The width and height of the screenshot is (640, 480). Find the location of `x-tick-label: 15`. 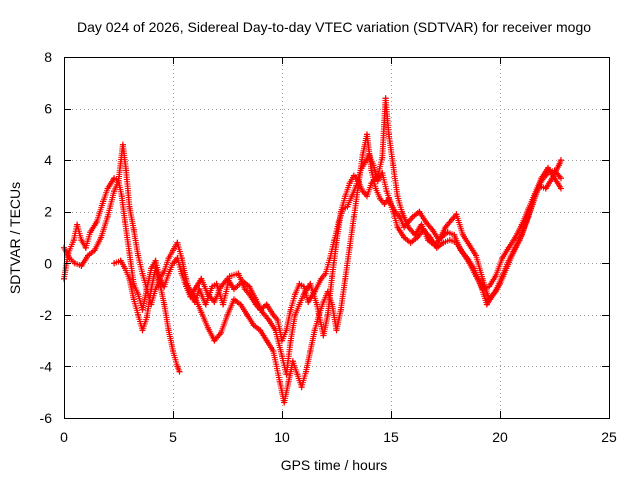

x-tick-label: 15 is located at coordinates (391, 437).